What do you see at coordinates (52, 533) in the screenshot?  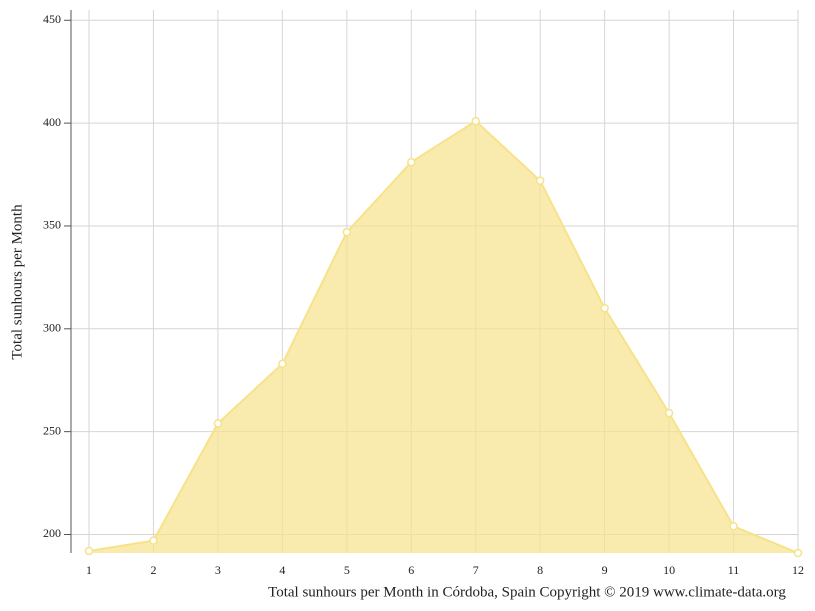 I see `y-tick-label: 200` at bounding box center [52, 533].